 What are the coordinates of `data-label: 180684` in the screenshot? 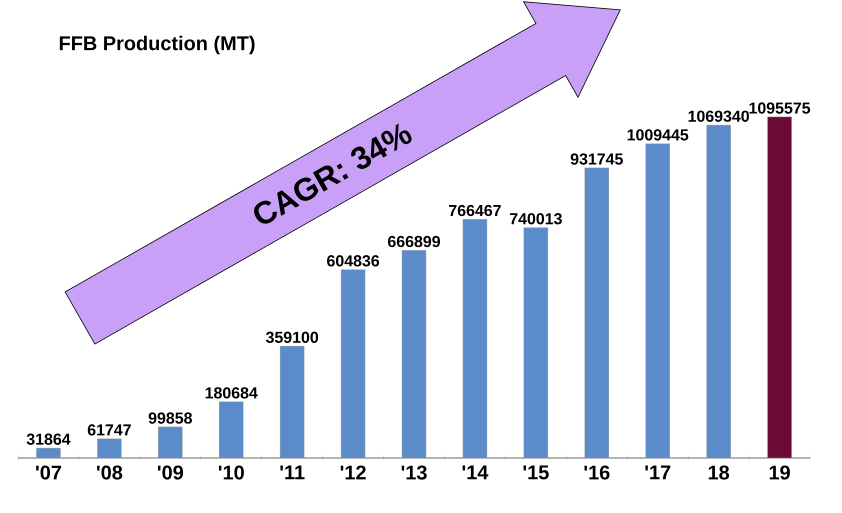 It's located at (232, 393).